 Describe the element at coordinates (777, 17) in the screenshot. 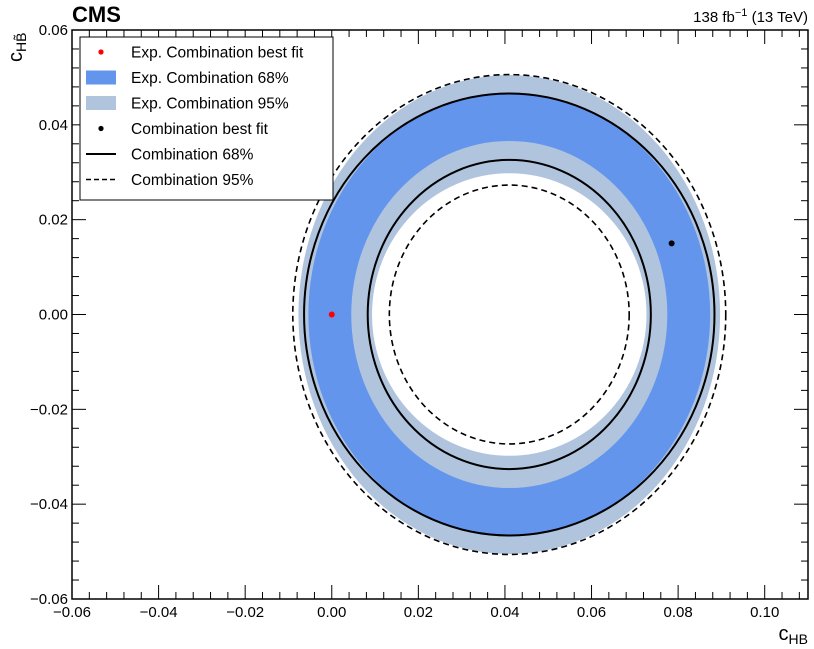

I see `lumi-energy: (13 TeV)` at that location.